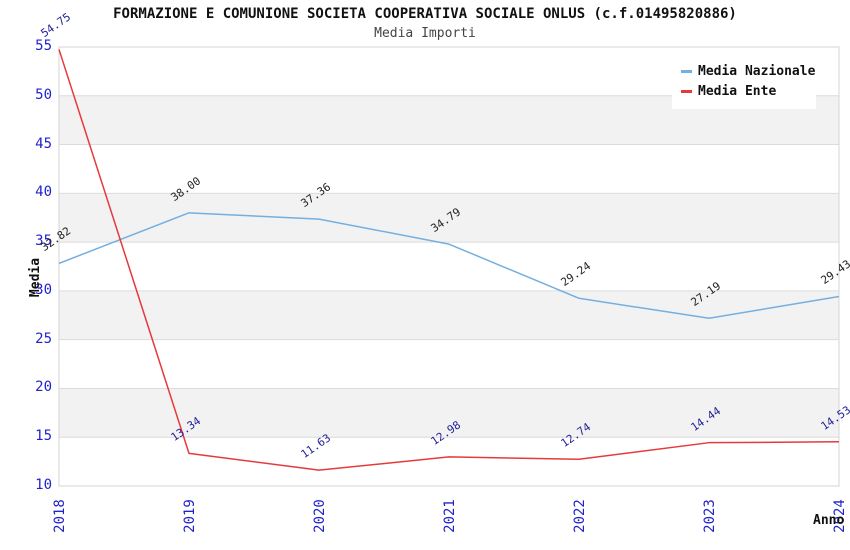 The image size is (850, 550). What do you see at coordinates (43, 485) in the screenshot?
I see `y-tick-label: 10` at bounding box center [43, 485].